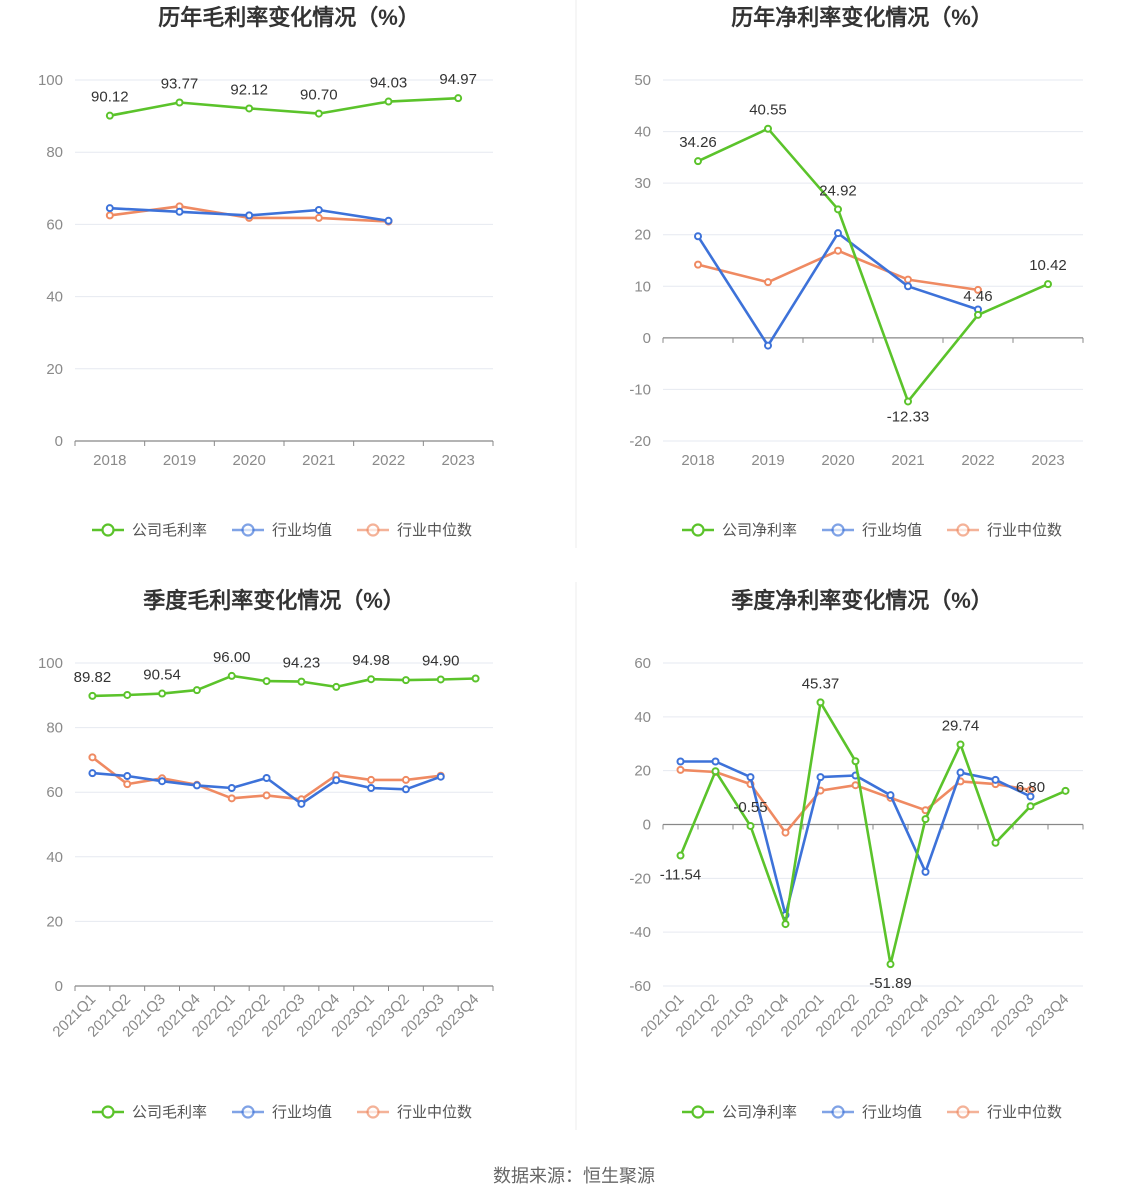  I want to click on y-tick-label: 10, so click(642, 286).